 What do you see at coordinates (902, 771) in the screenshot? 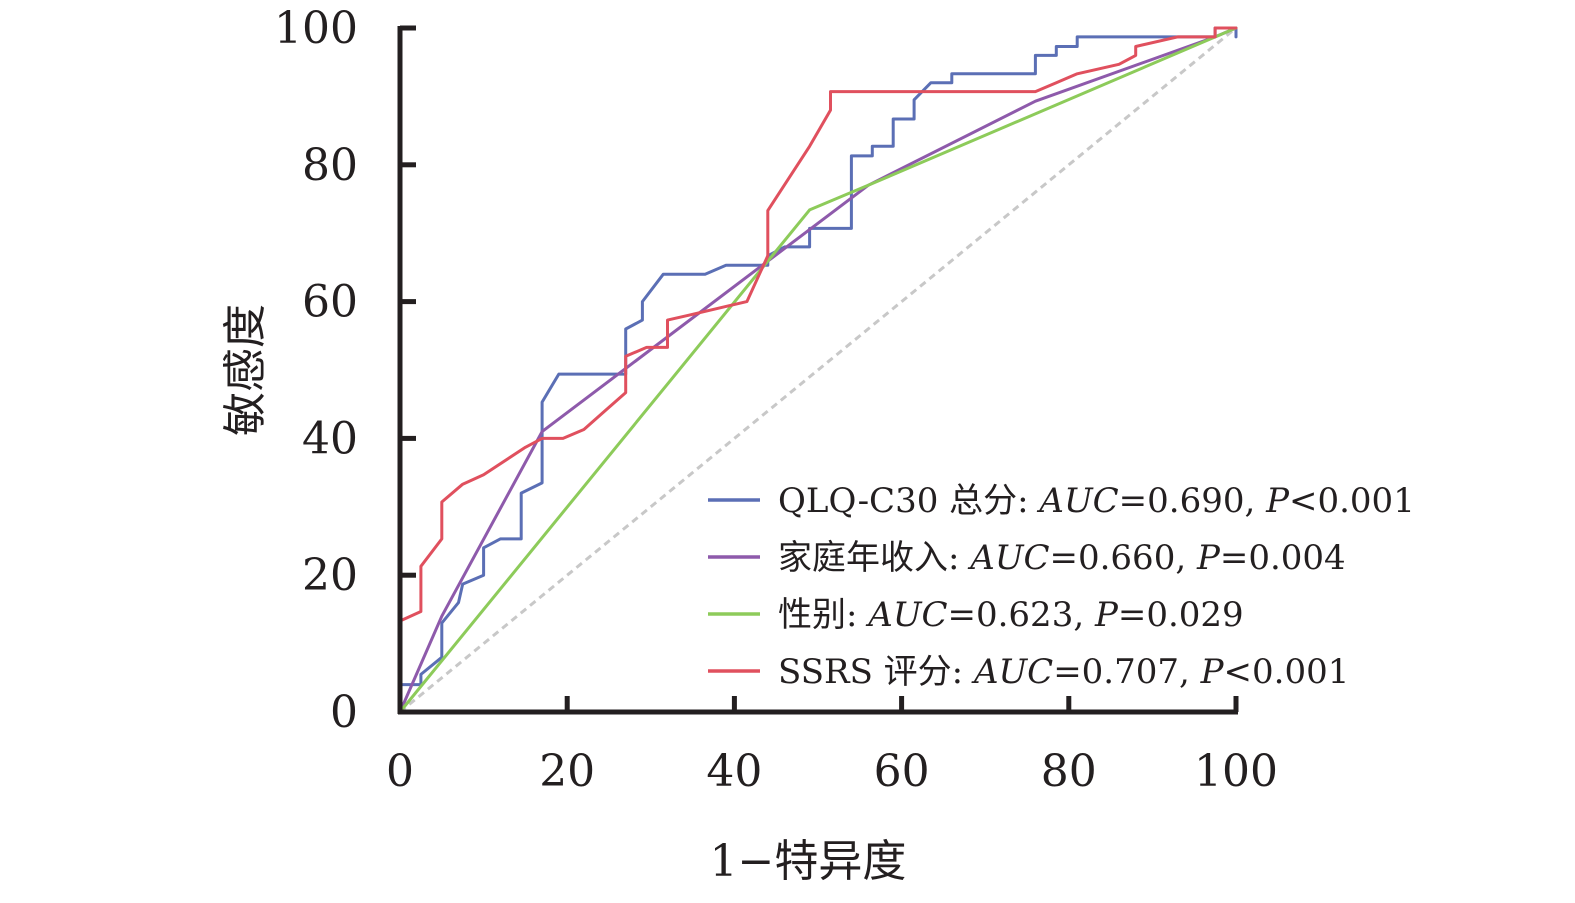
I see `x-tick-label: 60` at bounding box center [902, 771].